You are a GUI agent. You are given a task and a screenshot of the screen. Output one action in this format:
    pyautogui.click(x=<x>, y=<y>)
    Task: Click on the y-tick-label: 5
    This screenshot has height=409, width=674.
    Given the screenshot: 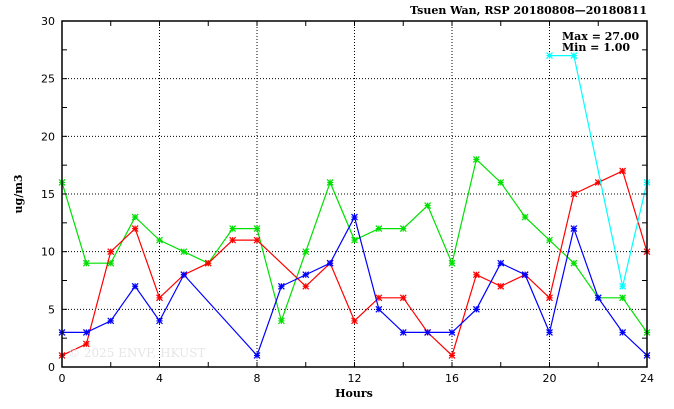 What is the action you would take?
    pyautogui.click(x=51, y=309)
    